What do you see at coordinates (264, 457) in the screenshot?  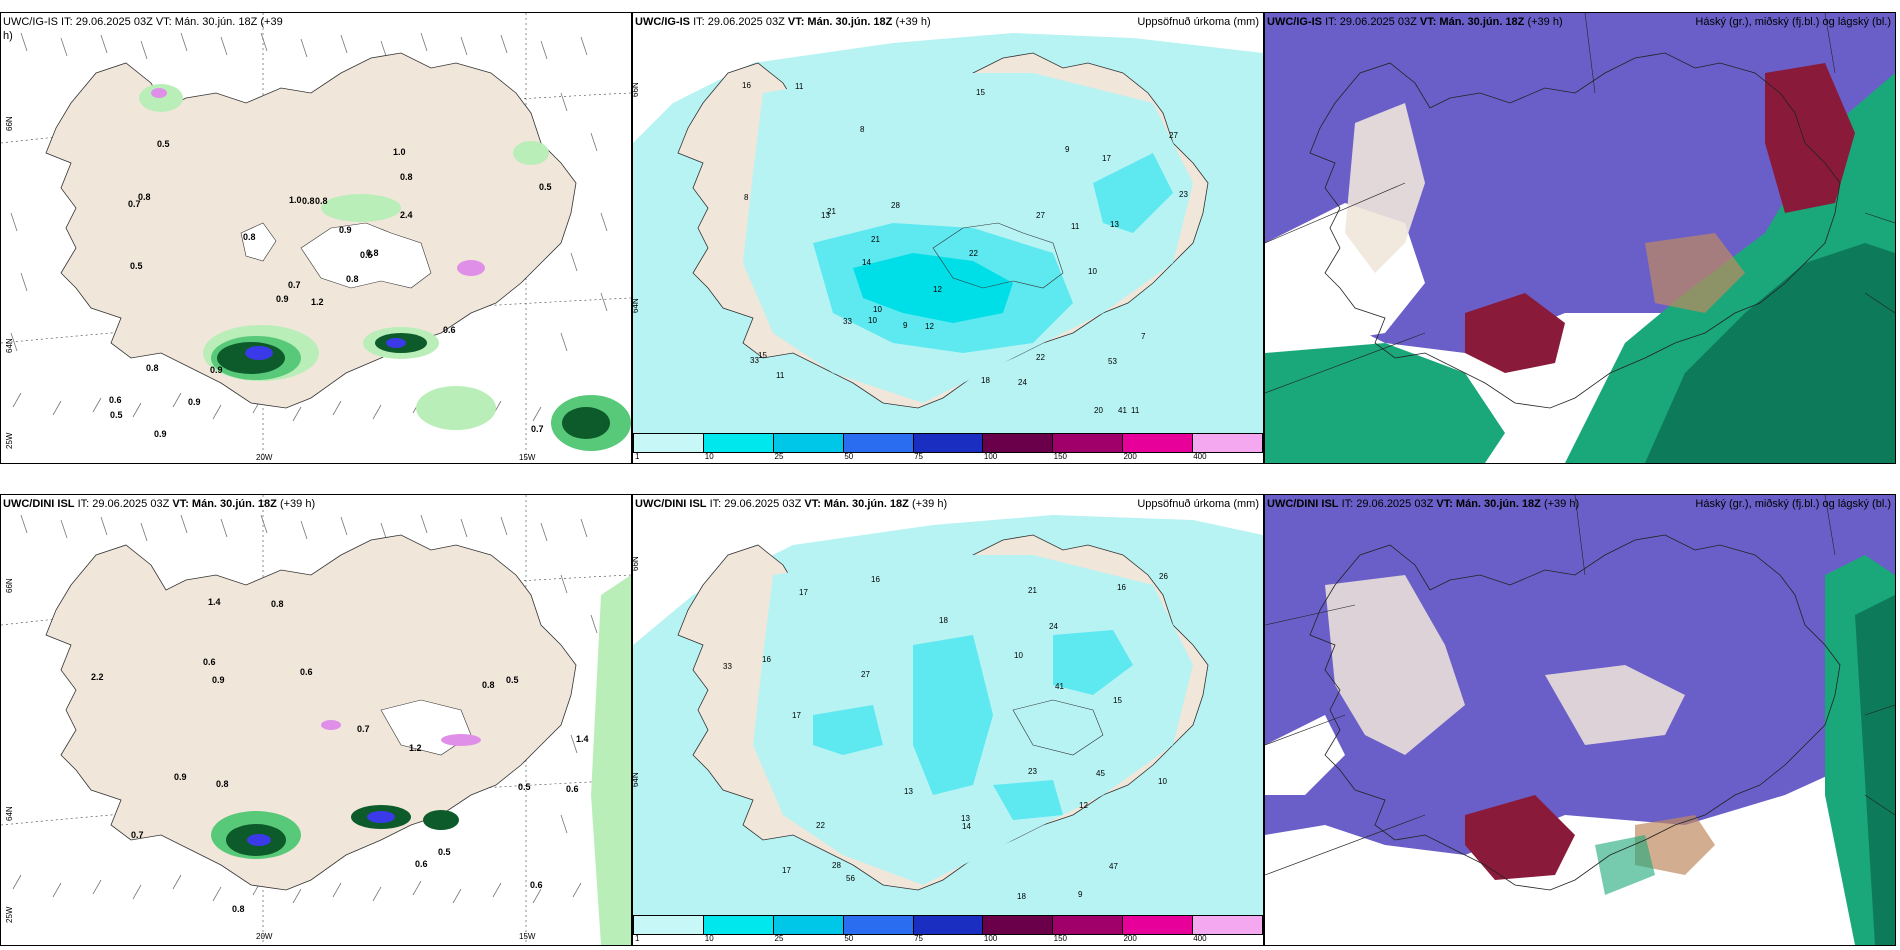 I see `lon-label-20: 20W` at bounding box center [264, 457].